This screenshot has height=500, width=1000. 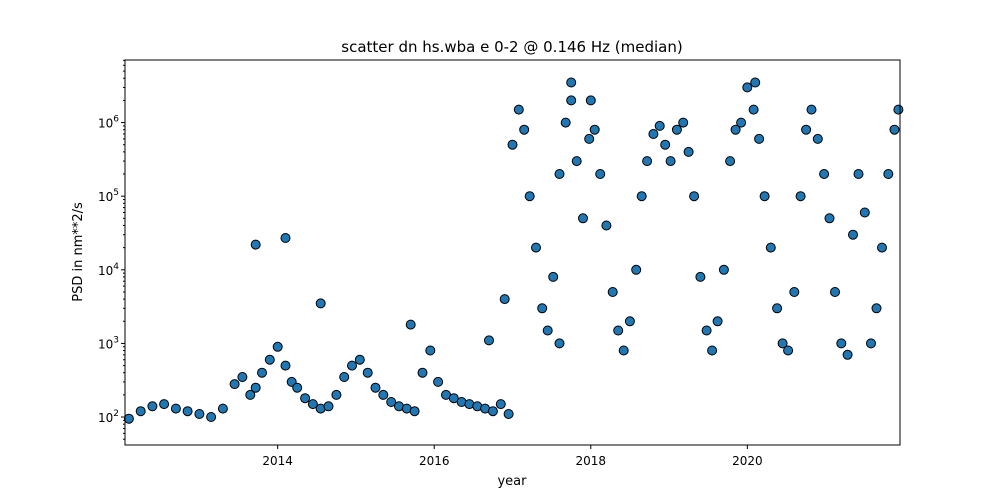 I want to click on y-tick-label: 10⁶, so click(x=108, y=123).